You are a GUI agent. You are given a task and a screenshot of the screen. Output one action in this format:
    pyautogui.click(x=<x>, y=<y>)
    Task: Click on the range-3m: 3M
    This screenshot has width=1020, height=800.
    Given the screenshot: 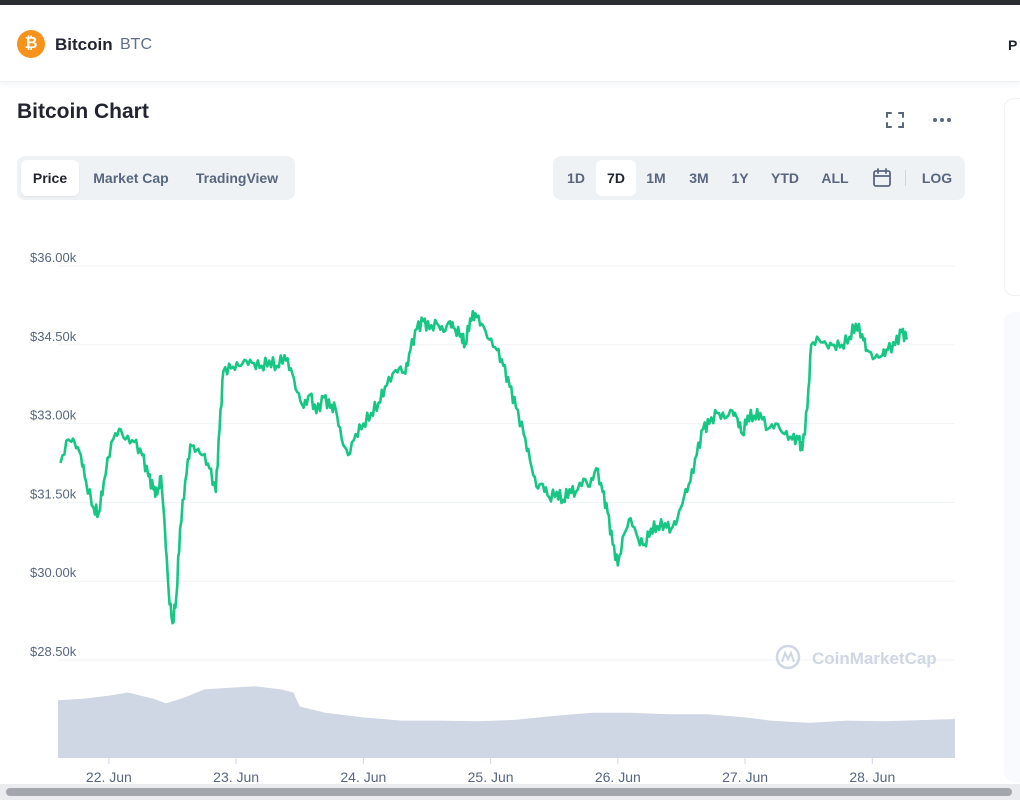 What is the action you would take?
    pyautogui.click(x=699, y=178)
    